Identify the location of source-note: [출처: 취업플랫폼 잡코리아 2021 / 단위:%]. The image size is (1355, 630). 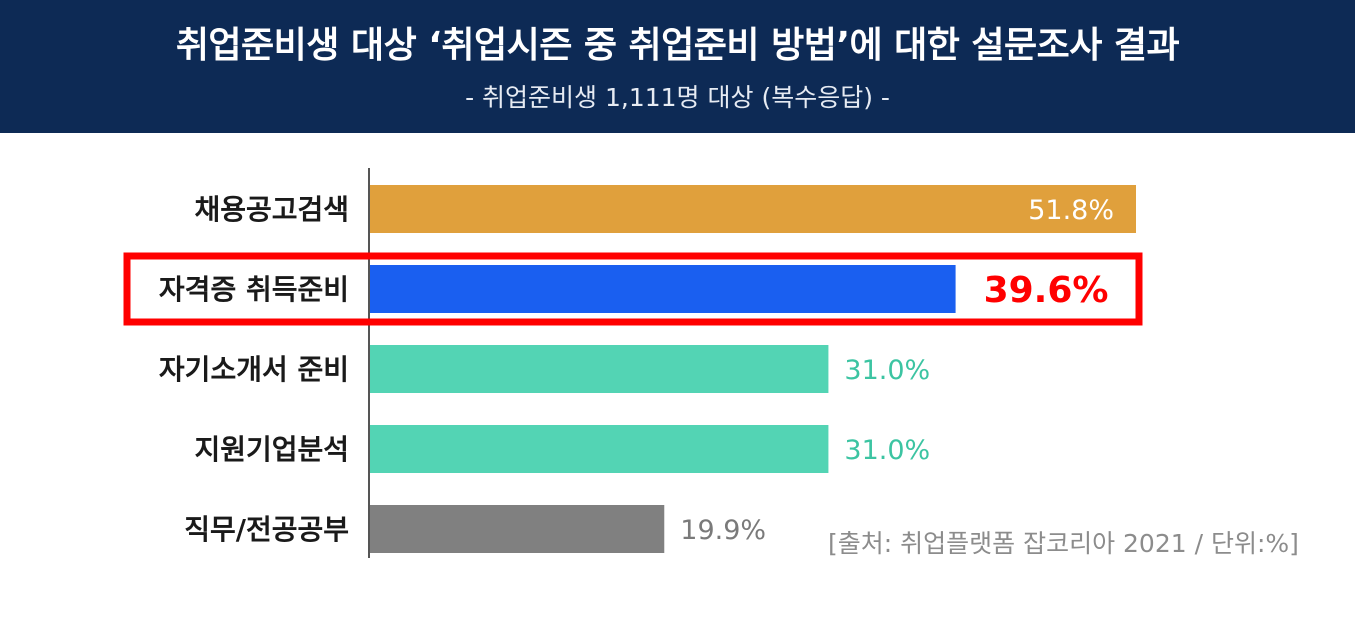
(1063, 543).